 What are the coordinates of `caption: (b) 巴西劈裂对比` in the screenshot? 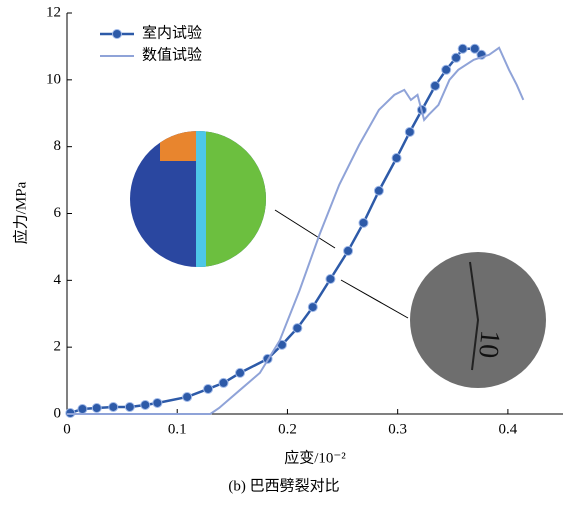 It's located at (283, 485).